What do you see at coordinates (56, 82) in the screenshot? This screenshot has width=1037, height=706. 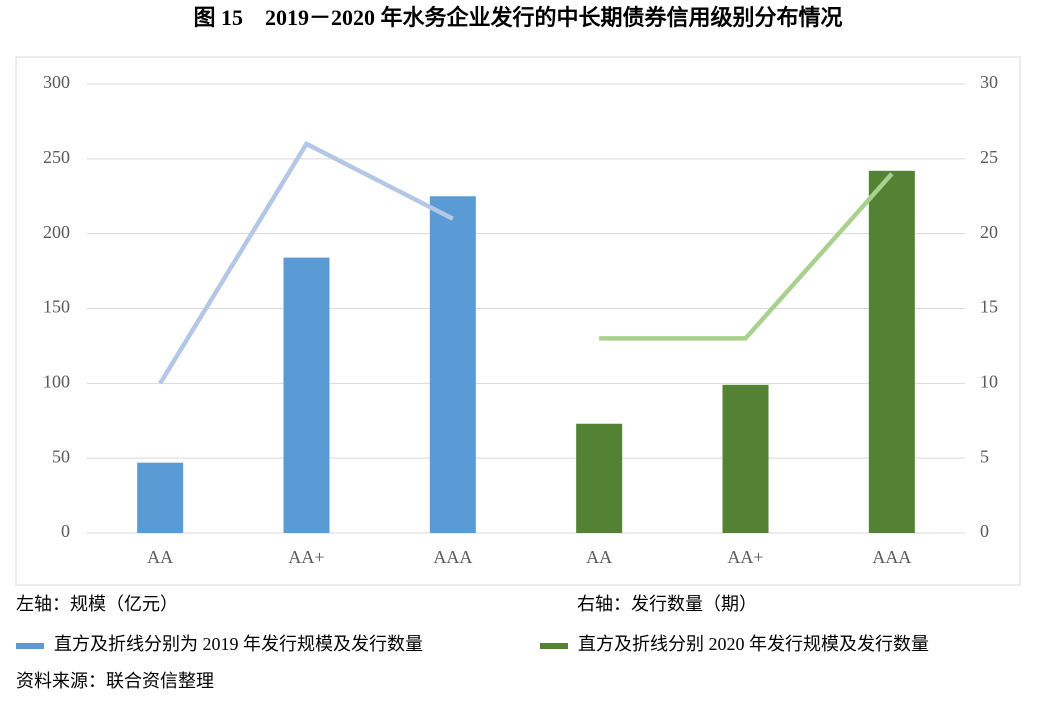 I see `y-tick-label: 300` at bounding box center [56, 82].